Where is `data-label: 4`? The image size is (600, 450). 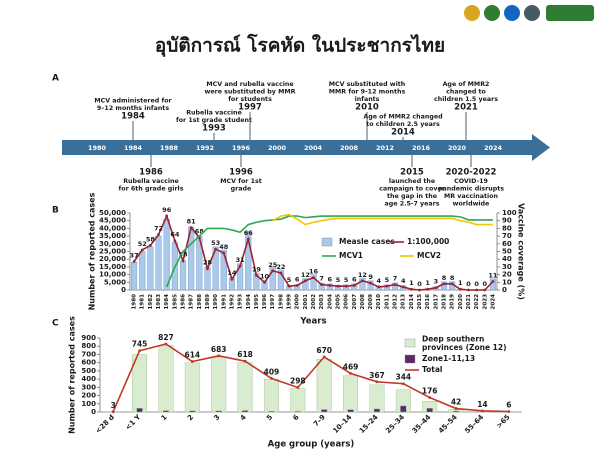 data-label: 4 is located at coordinates (378, 281).